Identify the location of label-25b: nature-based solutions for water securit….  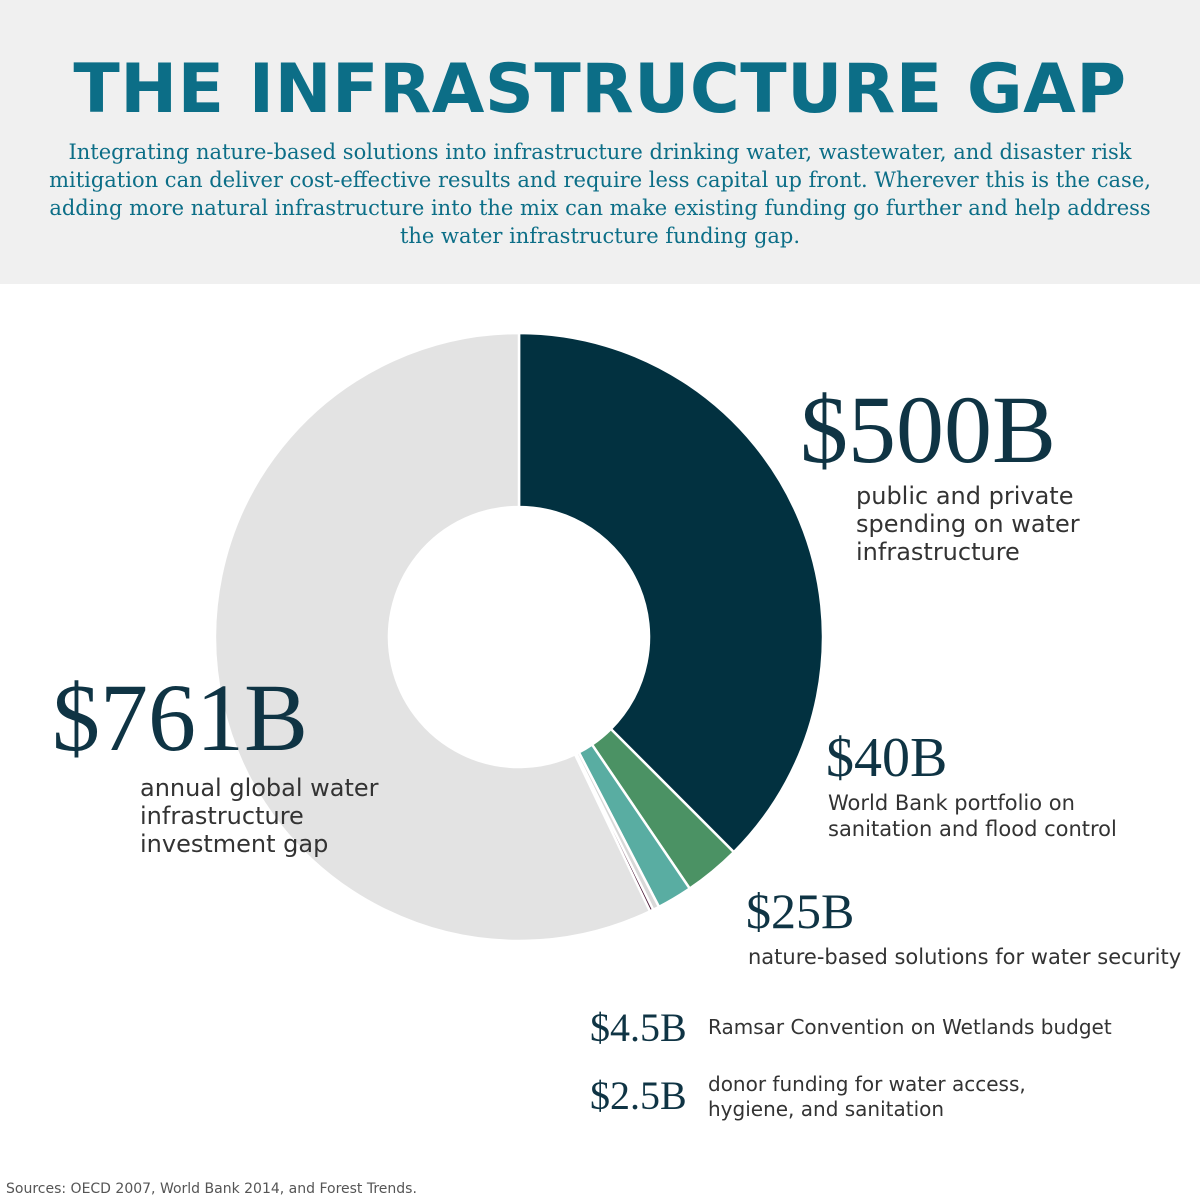
(965, 957).